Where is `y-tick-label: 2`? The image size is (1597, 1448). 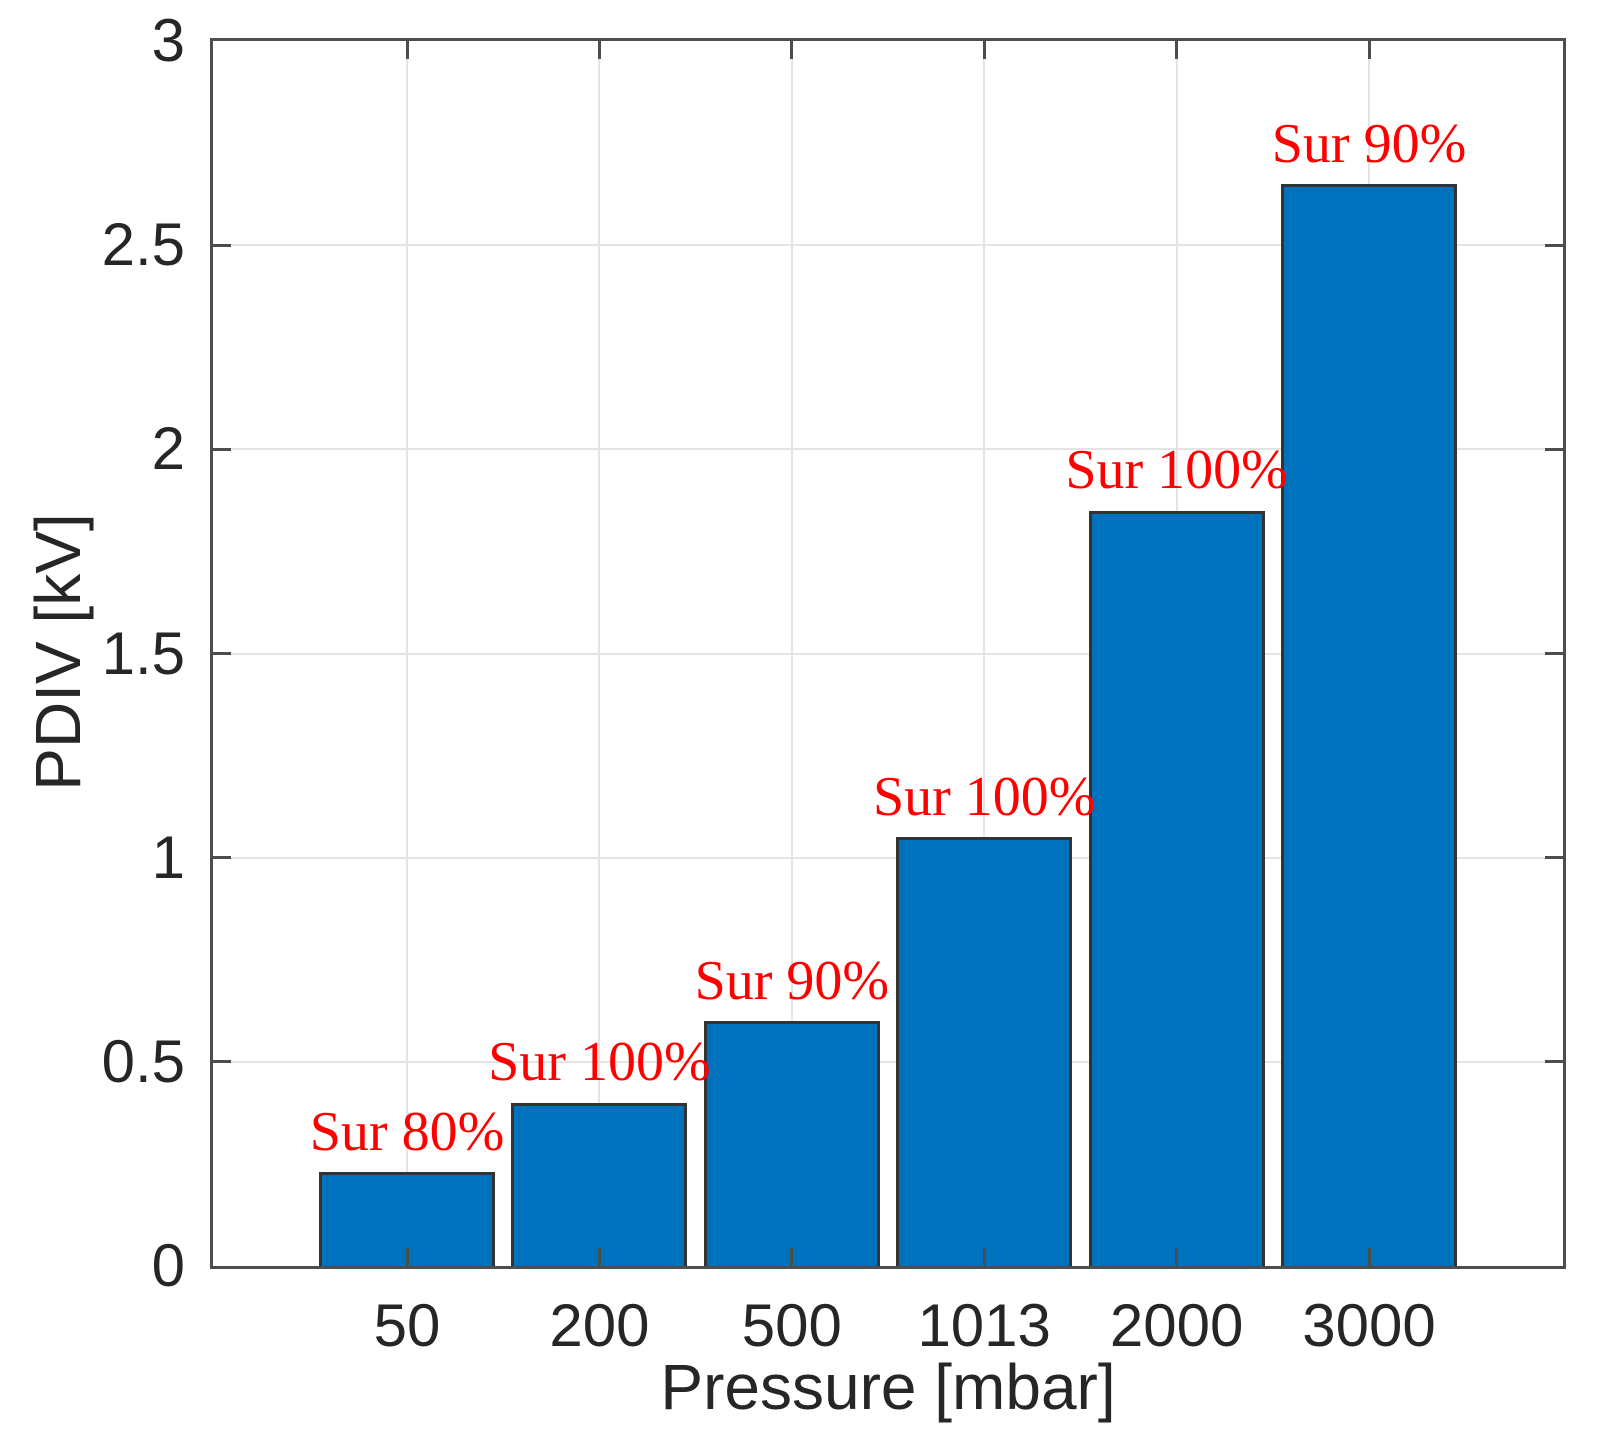 y-tick-label: 2 is located at coordinates (168, 449).